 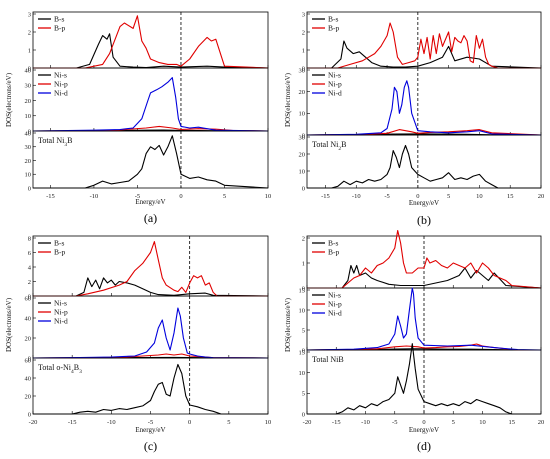 I want to click on x-tick-label: -20, so click(x=33, y=422).